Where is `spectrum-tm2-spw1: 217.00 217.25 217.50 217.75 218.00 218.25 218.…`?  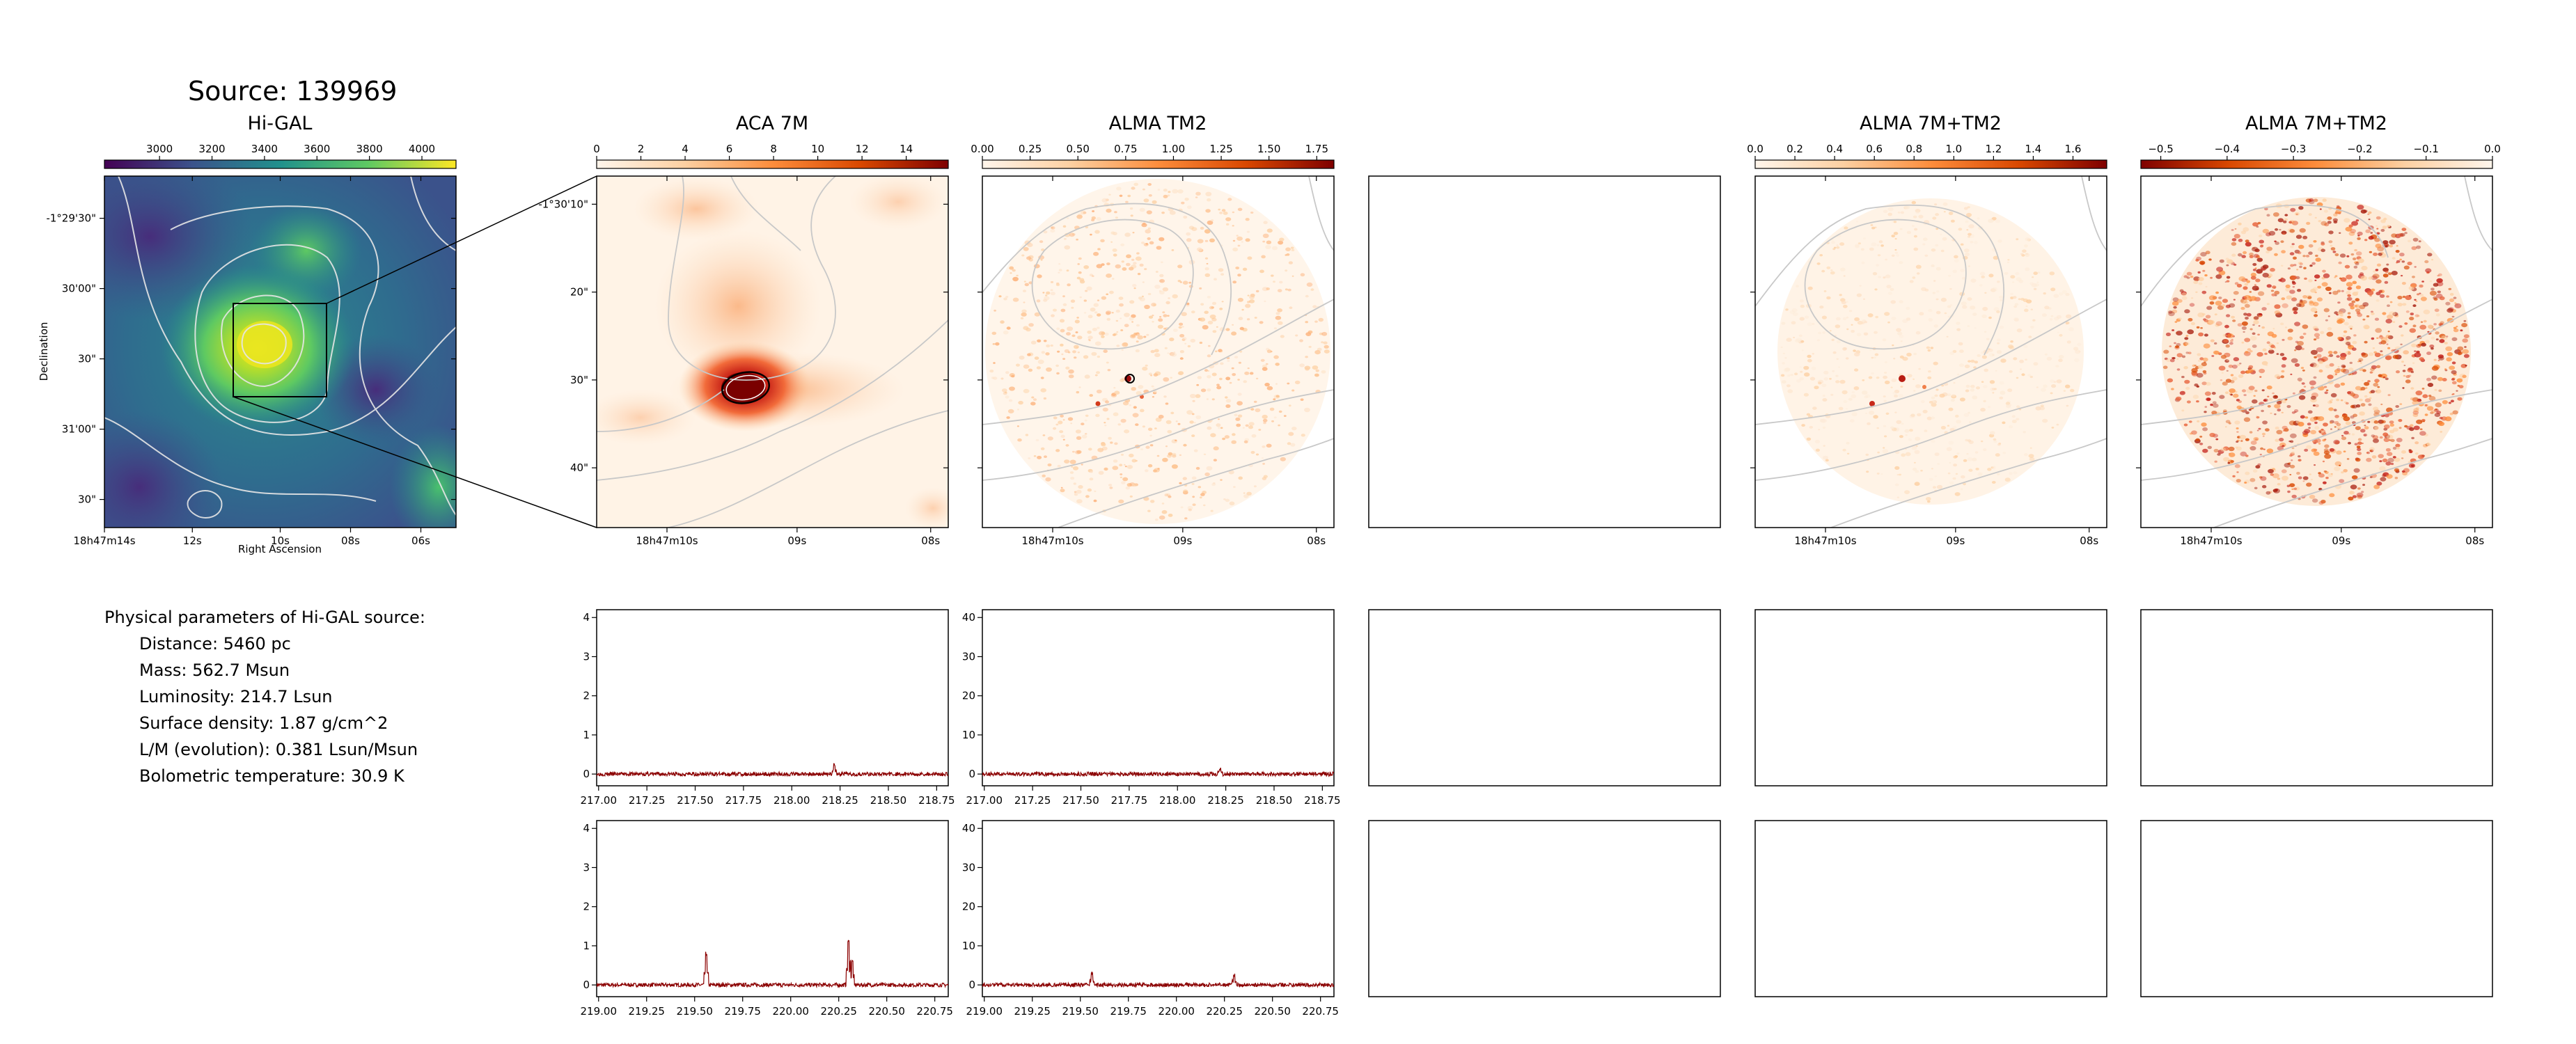
spectrum-tm2-spw1: 217.00 217.25 217.50 217.75 218.00 218.25 218.… is located at coordinates (1151, 708).